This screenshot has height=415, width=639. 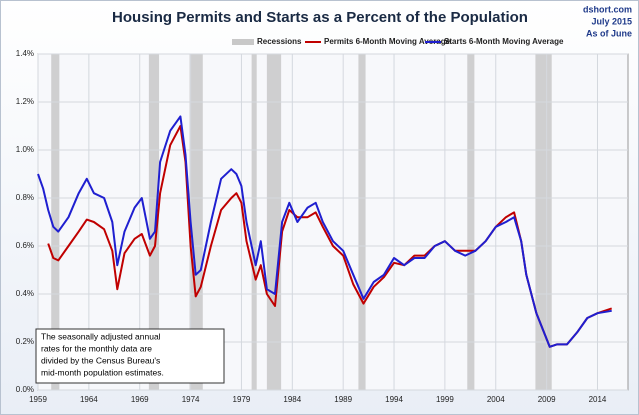 I want to click on y-tick-label: 0.2%, so click(x=25, y=341).